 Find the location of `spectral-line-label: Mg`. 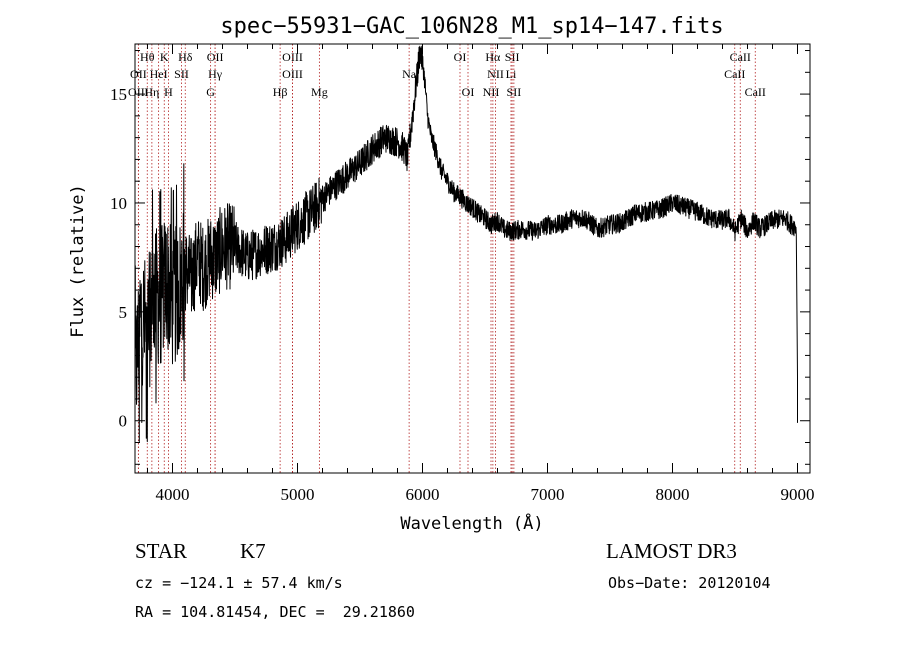

spectral-line-label: Mg is located at coordinates (319, 92).